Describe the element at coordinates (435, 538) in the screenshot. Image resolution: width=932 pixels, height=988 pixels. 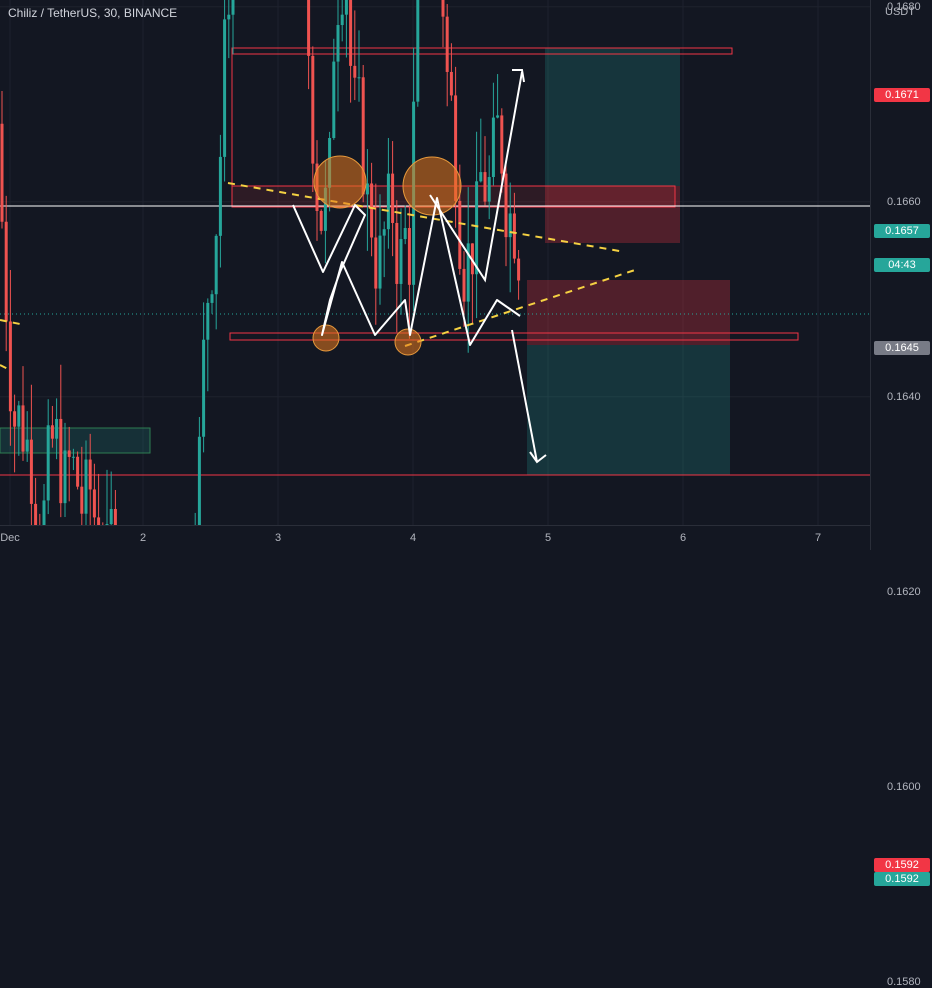
I see `time-axis: Dec 2 3 4 5 6 7` at that location.